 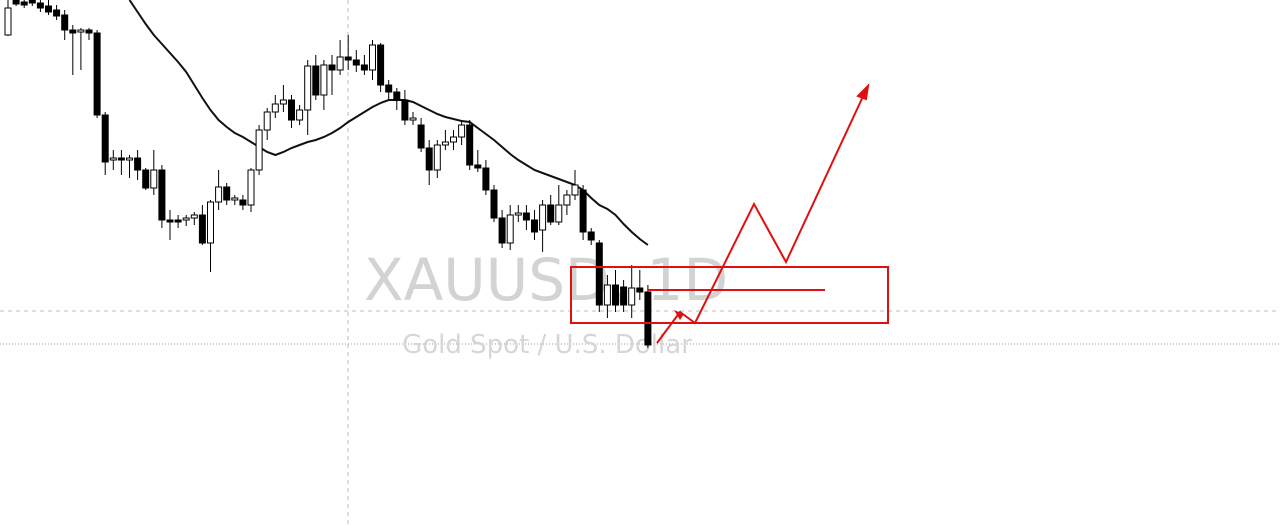 I want to click on drawings, so click(x=729, y=213).